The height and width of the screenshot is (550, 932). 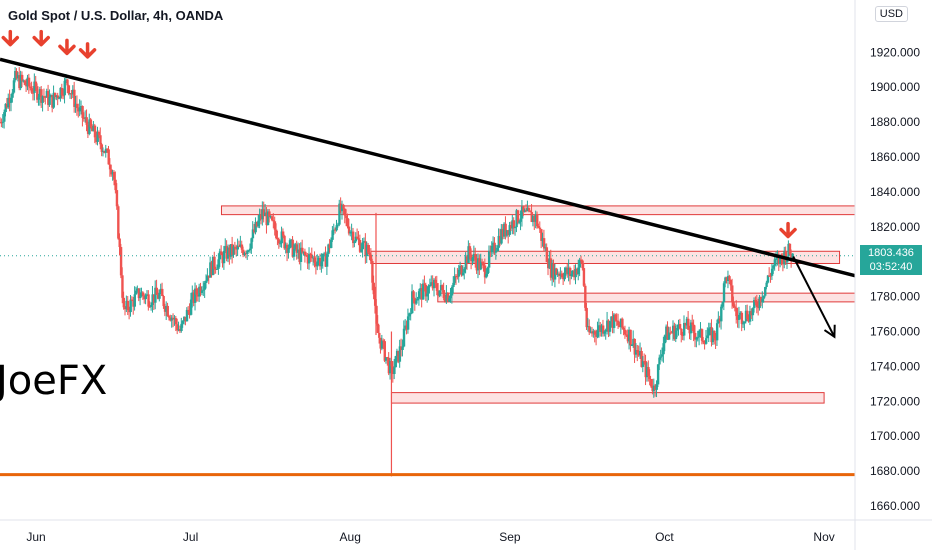 What do you see at coordinates (895, 192) in the screenshot?
I see `price-tick-label: 1840.000` at bounding box center [895, 192].